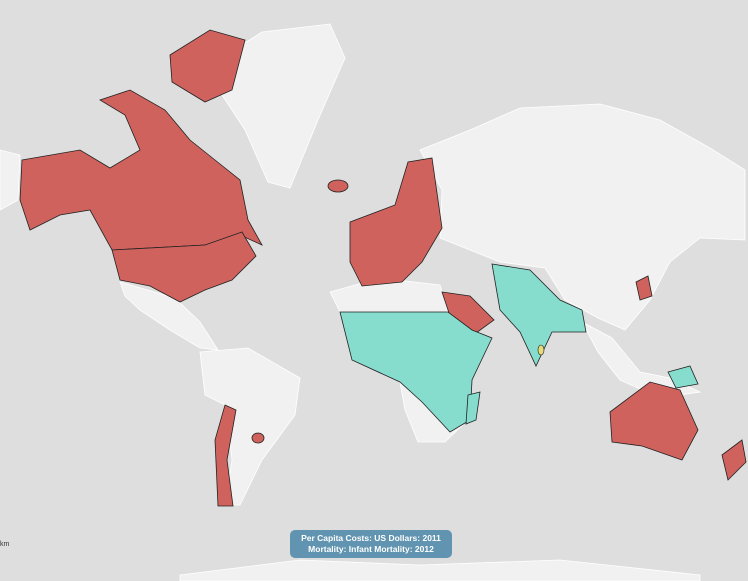 This screenshot has height=581, width=748. I want to click on legend-box, so click(371, 544).